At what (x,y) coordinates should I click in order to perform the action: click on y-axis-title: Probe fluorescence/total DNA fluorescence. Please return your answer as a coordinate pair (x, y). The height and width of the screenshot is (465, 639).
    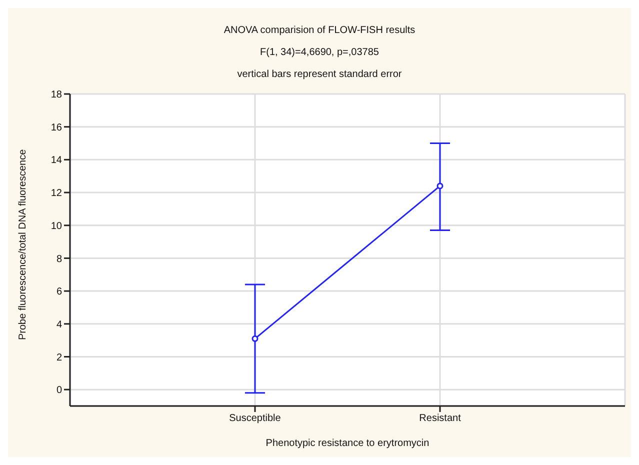
    Looking at the image, I should click on (23, 244).